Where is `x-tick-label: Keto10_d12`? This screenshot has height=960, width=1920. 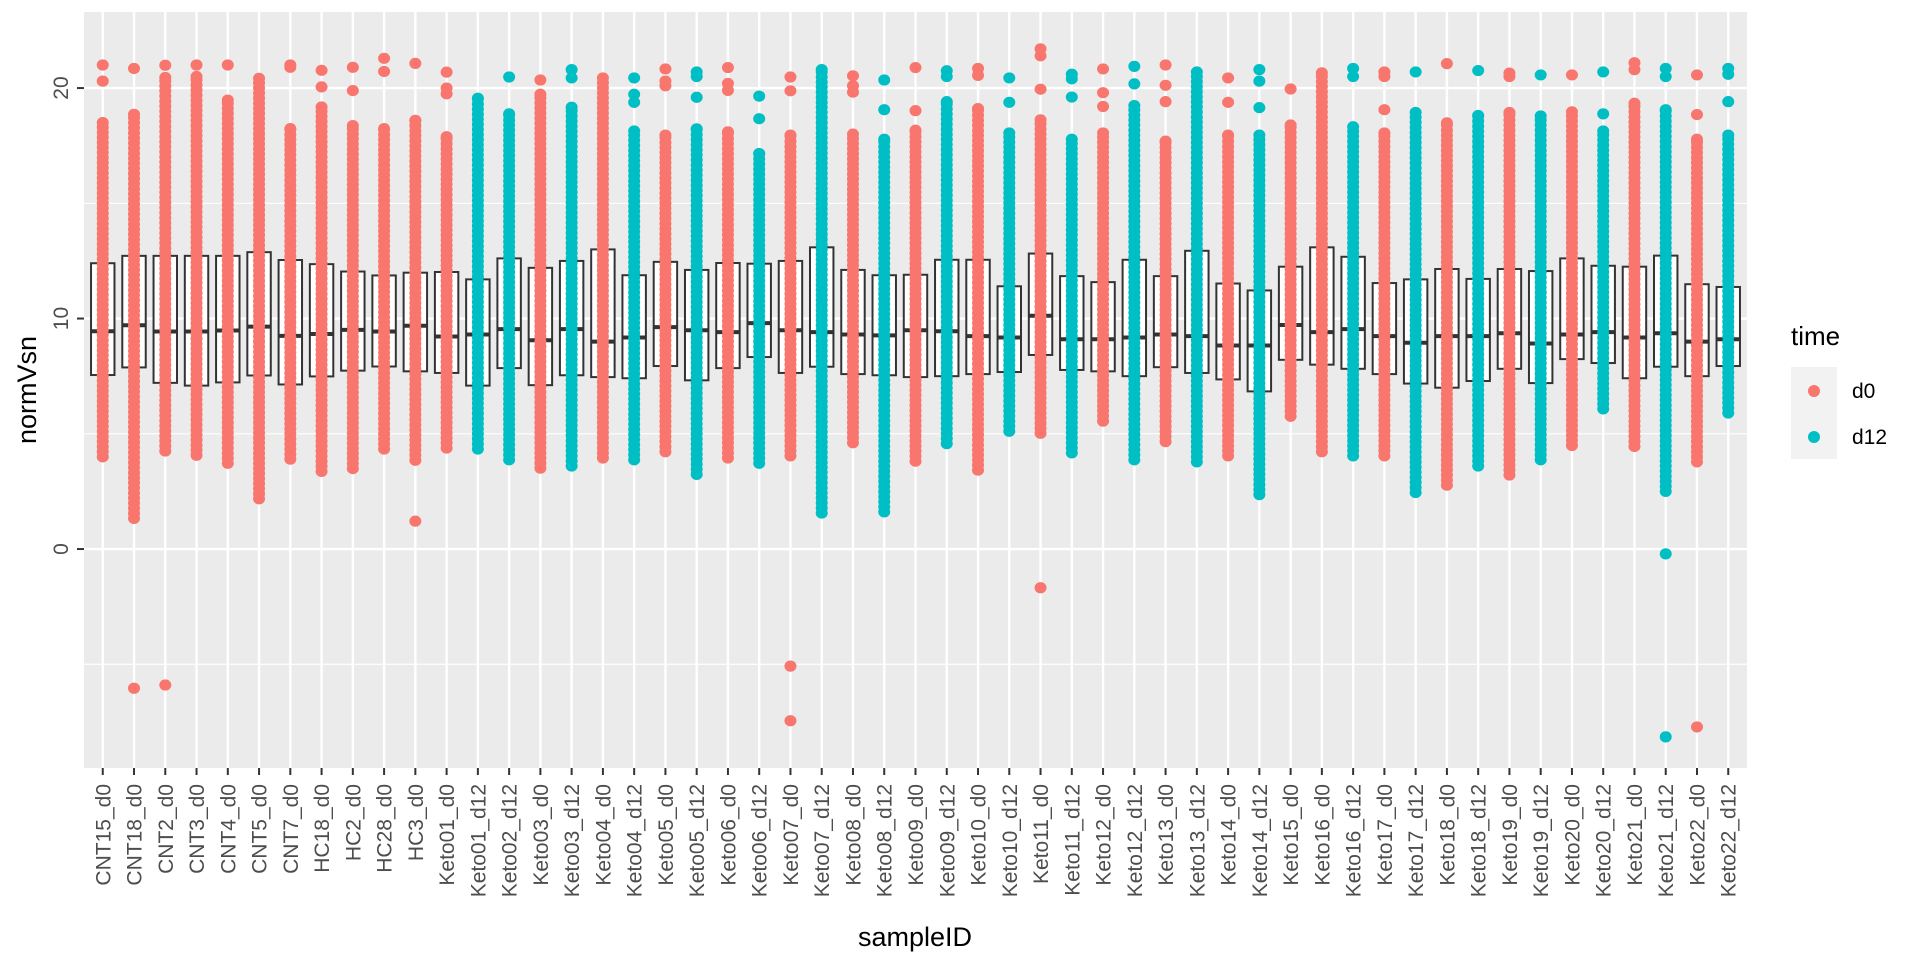
x-tick-label: Keto10_d12 is located at coordinates (1010, 840).